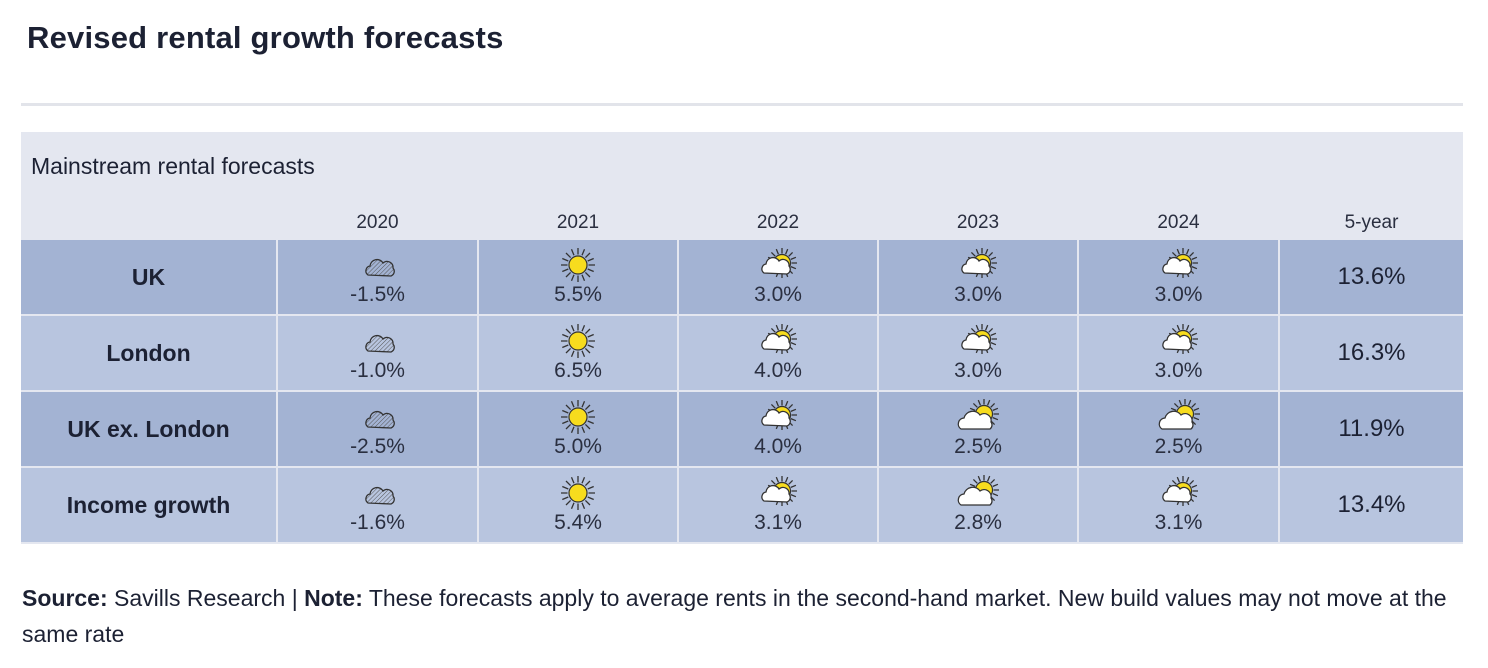 This screenshot has width=1488, height=668. Describe the element at coordinates (778, 222) in the screenshot. I see `column-header: 2022` at that location.